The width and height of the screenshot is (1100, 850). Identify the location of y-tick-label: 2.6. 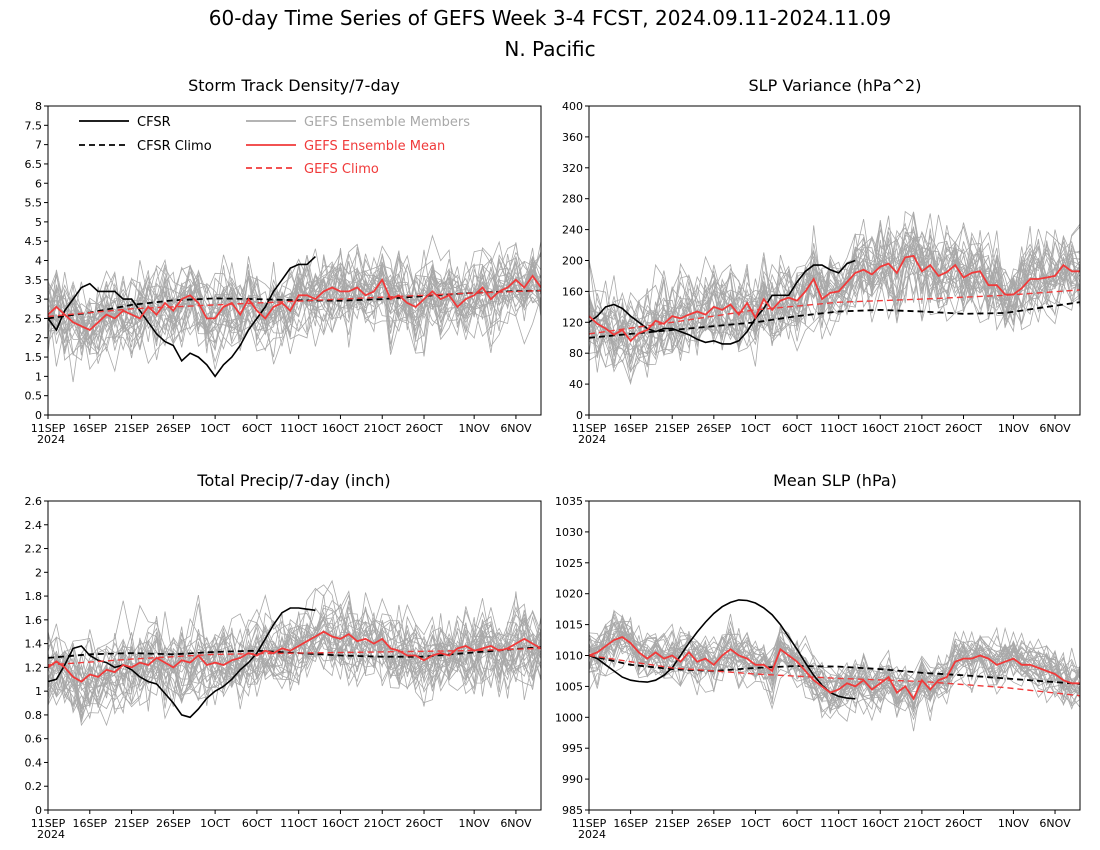
(34, 501).